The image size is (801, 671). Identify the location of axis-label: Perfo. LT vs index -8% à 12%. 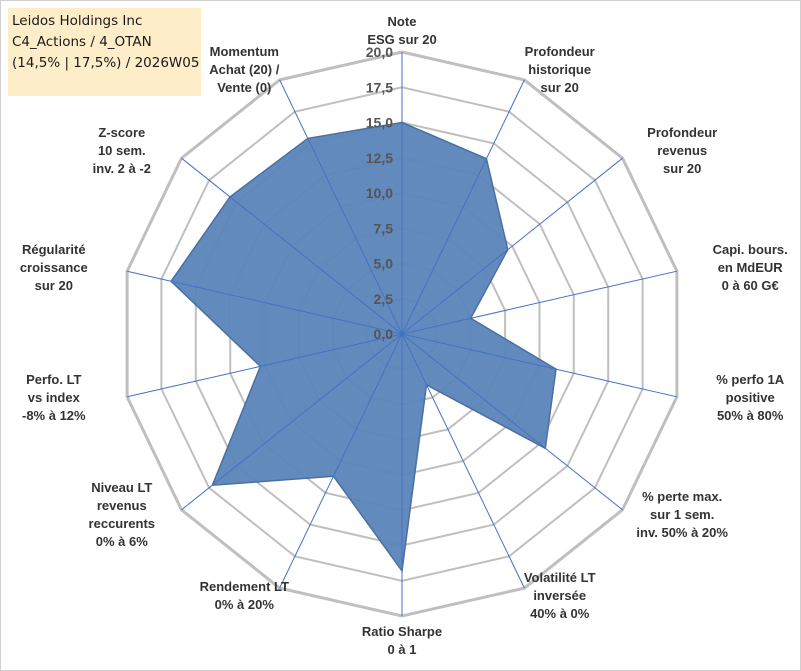
(54, 397).